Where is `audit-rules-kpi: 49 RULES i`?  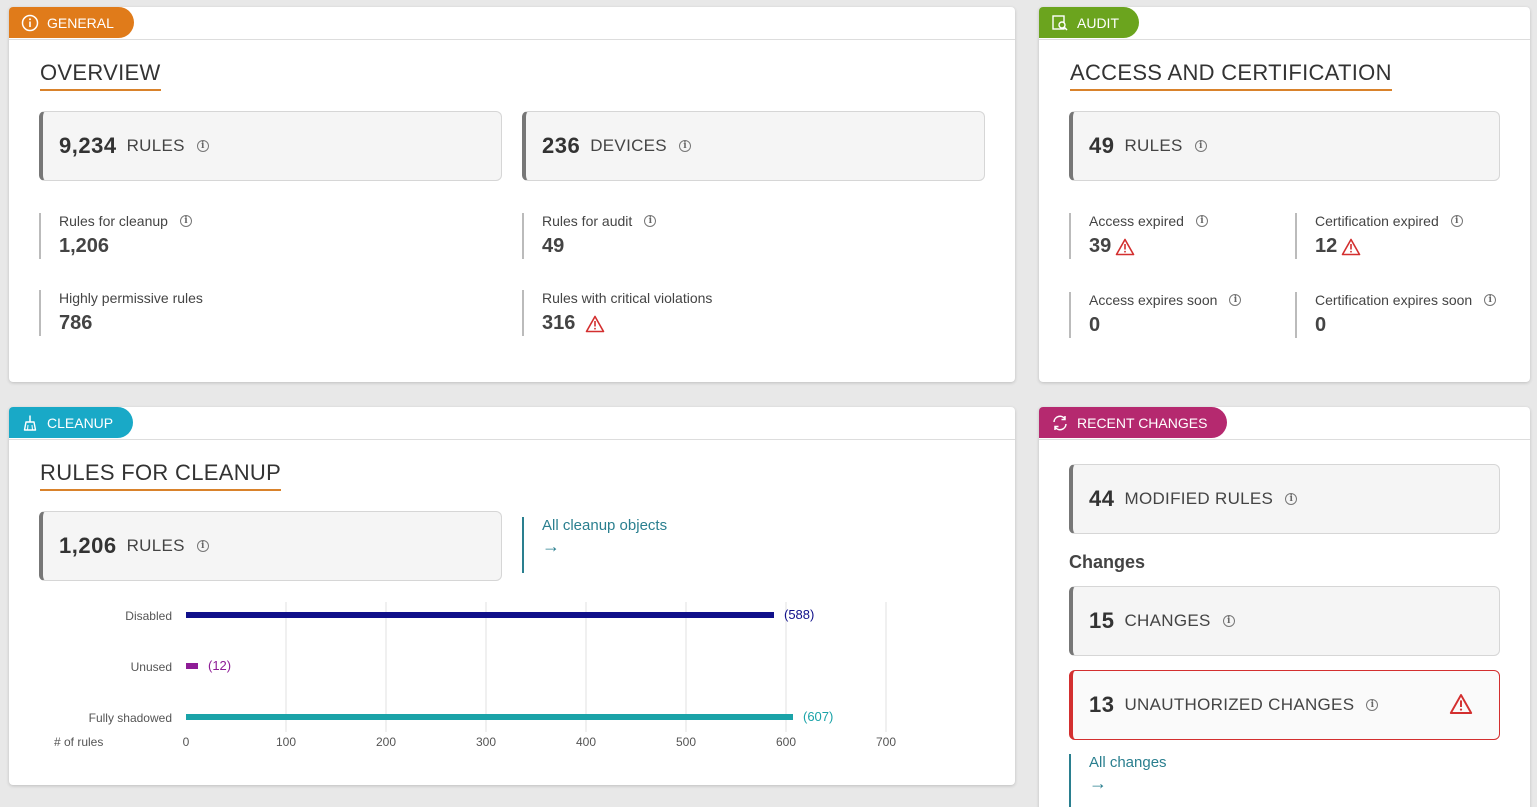 audit-rules-kpi: 49 RULES i is located at coordinates (1284, 146).